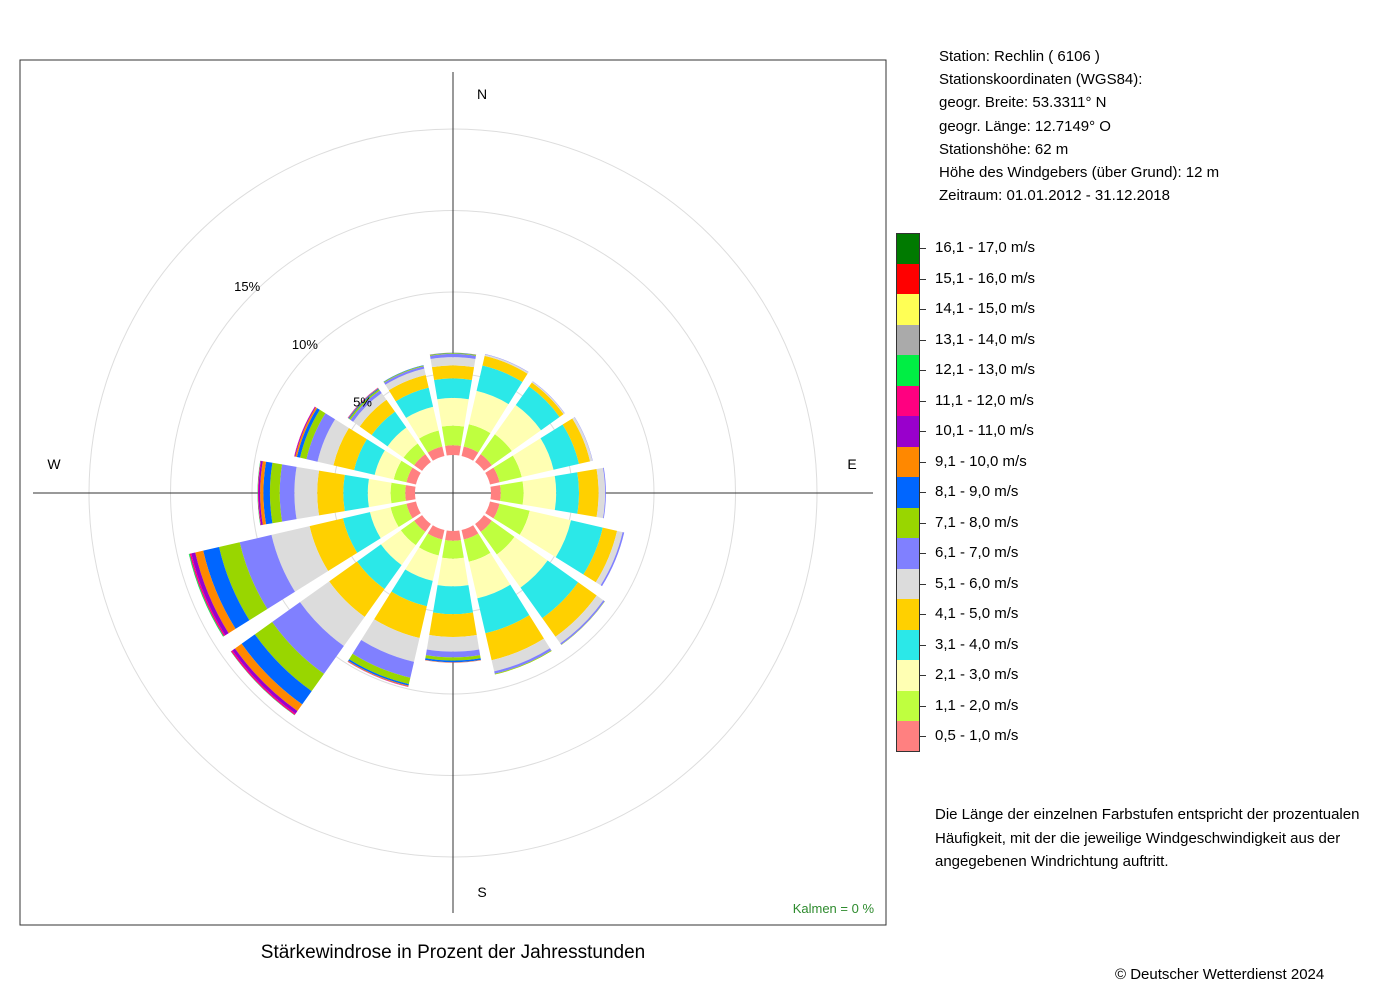  What do you see at coordinates (985, 308) in the screenshot?
I see `legend-label: 14,1 - 15,0 m/s` at bounding box center [985, 308].